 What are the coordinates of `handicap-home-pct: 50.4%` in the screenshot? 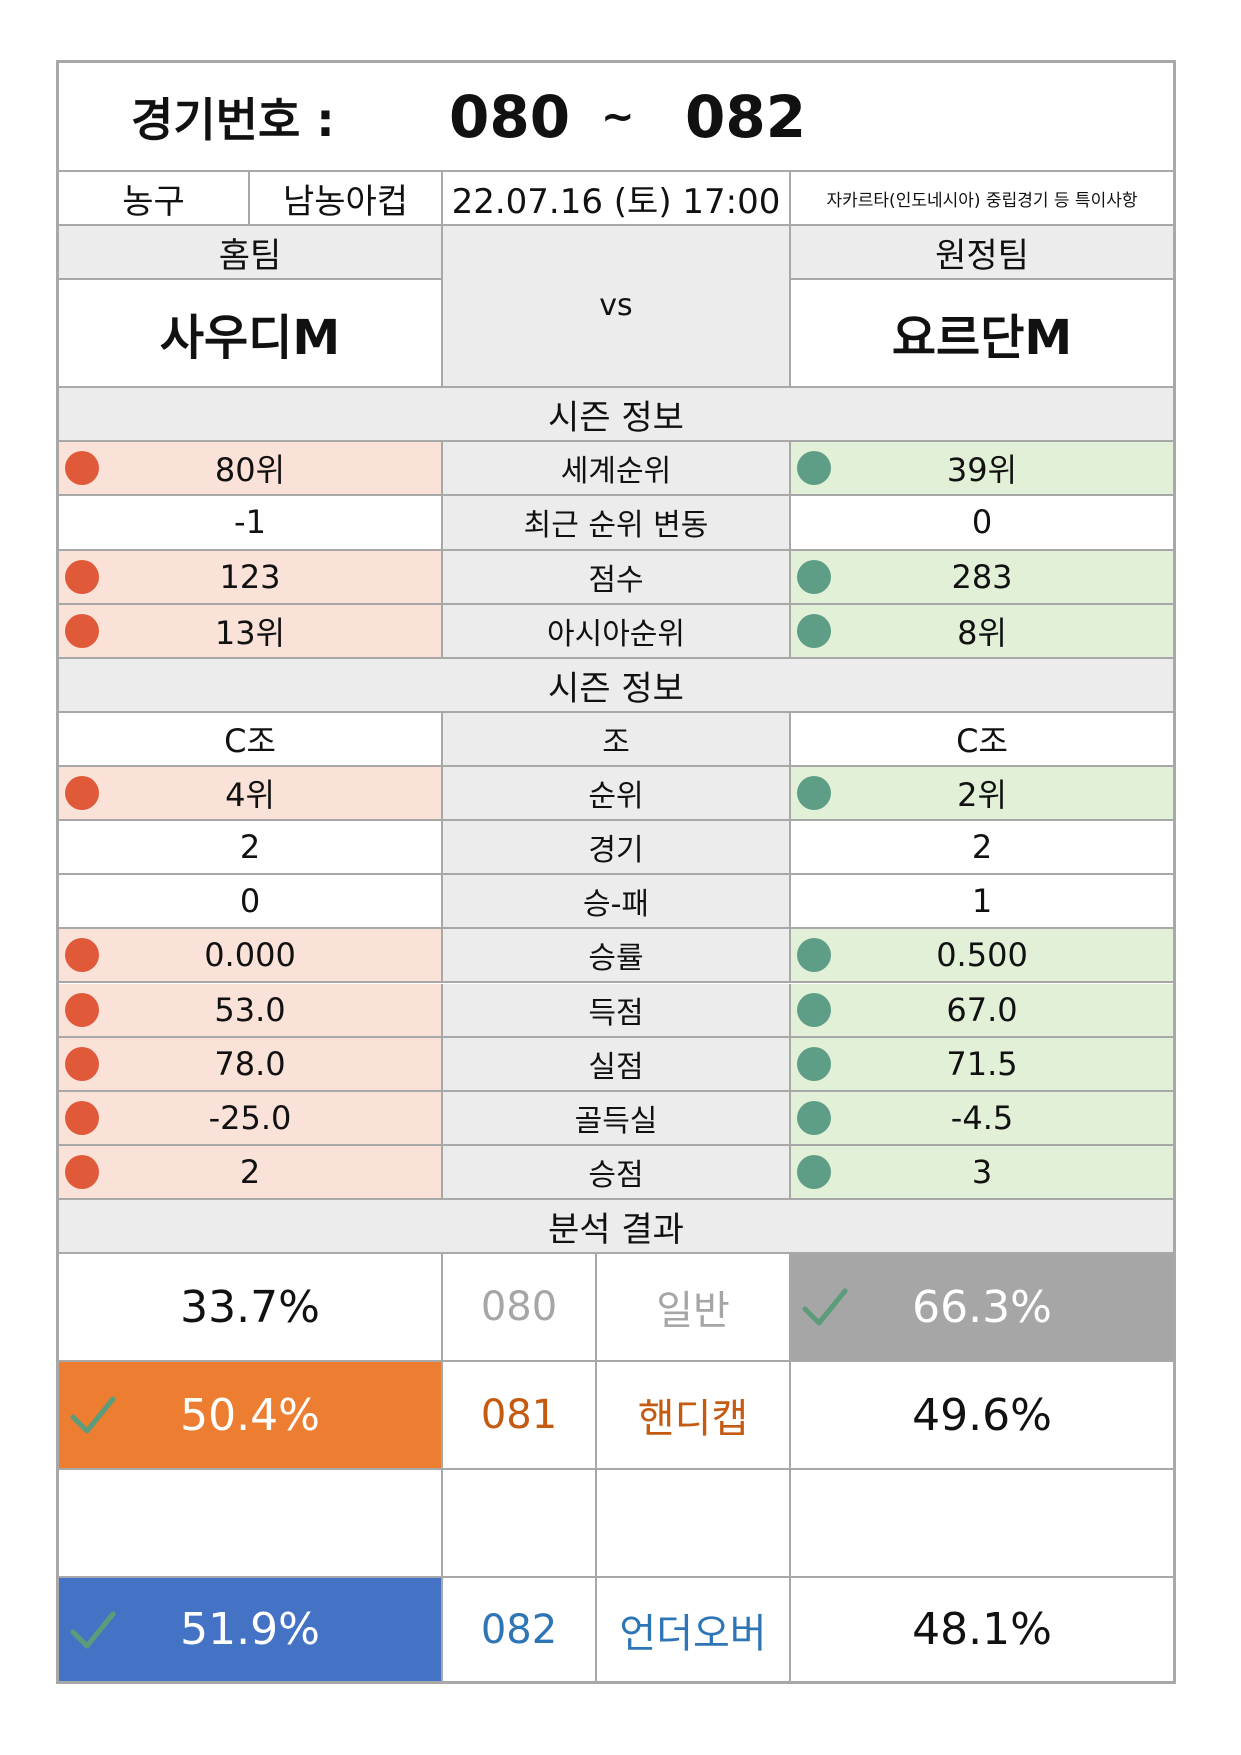 It's located at (250, 1415).